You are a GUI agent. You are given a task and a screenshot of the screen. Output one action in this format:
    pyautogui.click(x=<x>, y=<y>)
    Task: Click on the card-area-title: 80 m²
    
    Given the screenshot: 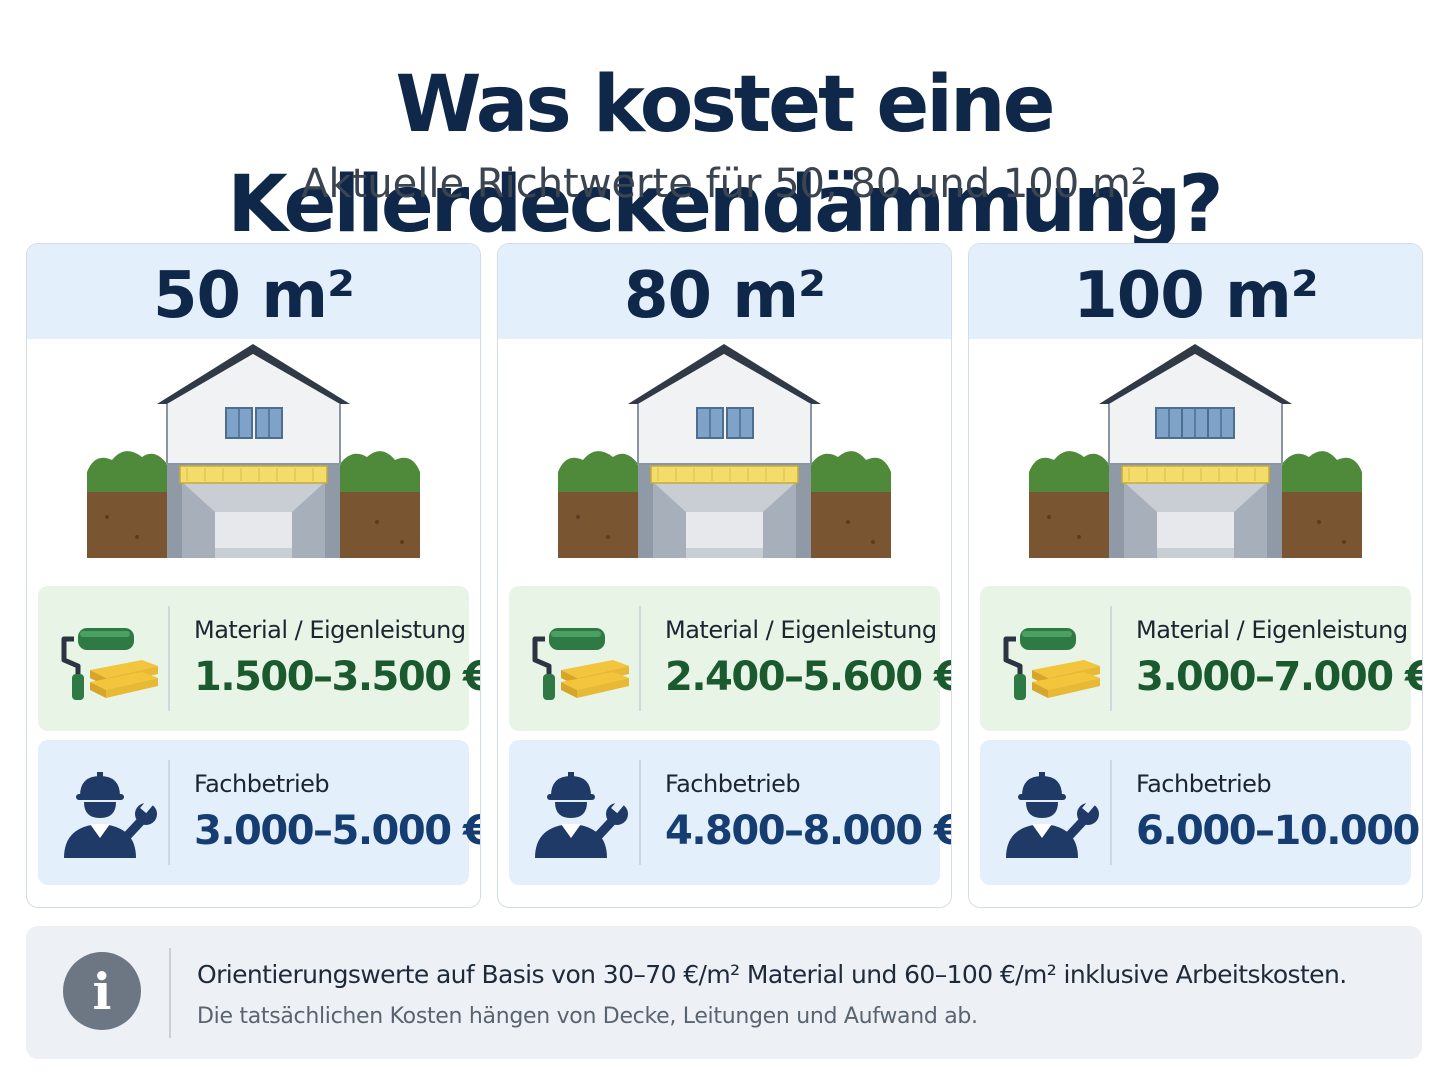 What is the action you would take?
    pyautogui.click(x=724, y=291)
    